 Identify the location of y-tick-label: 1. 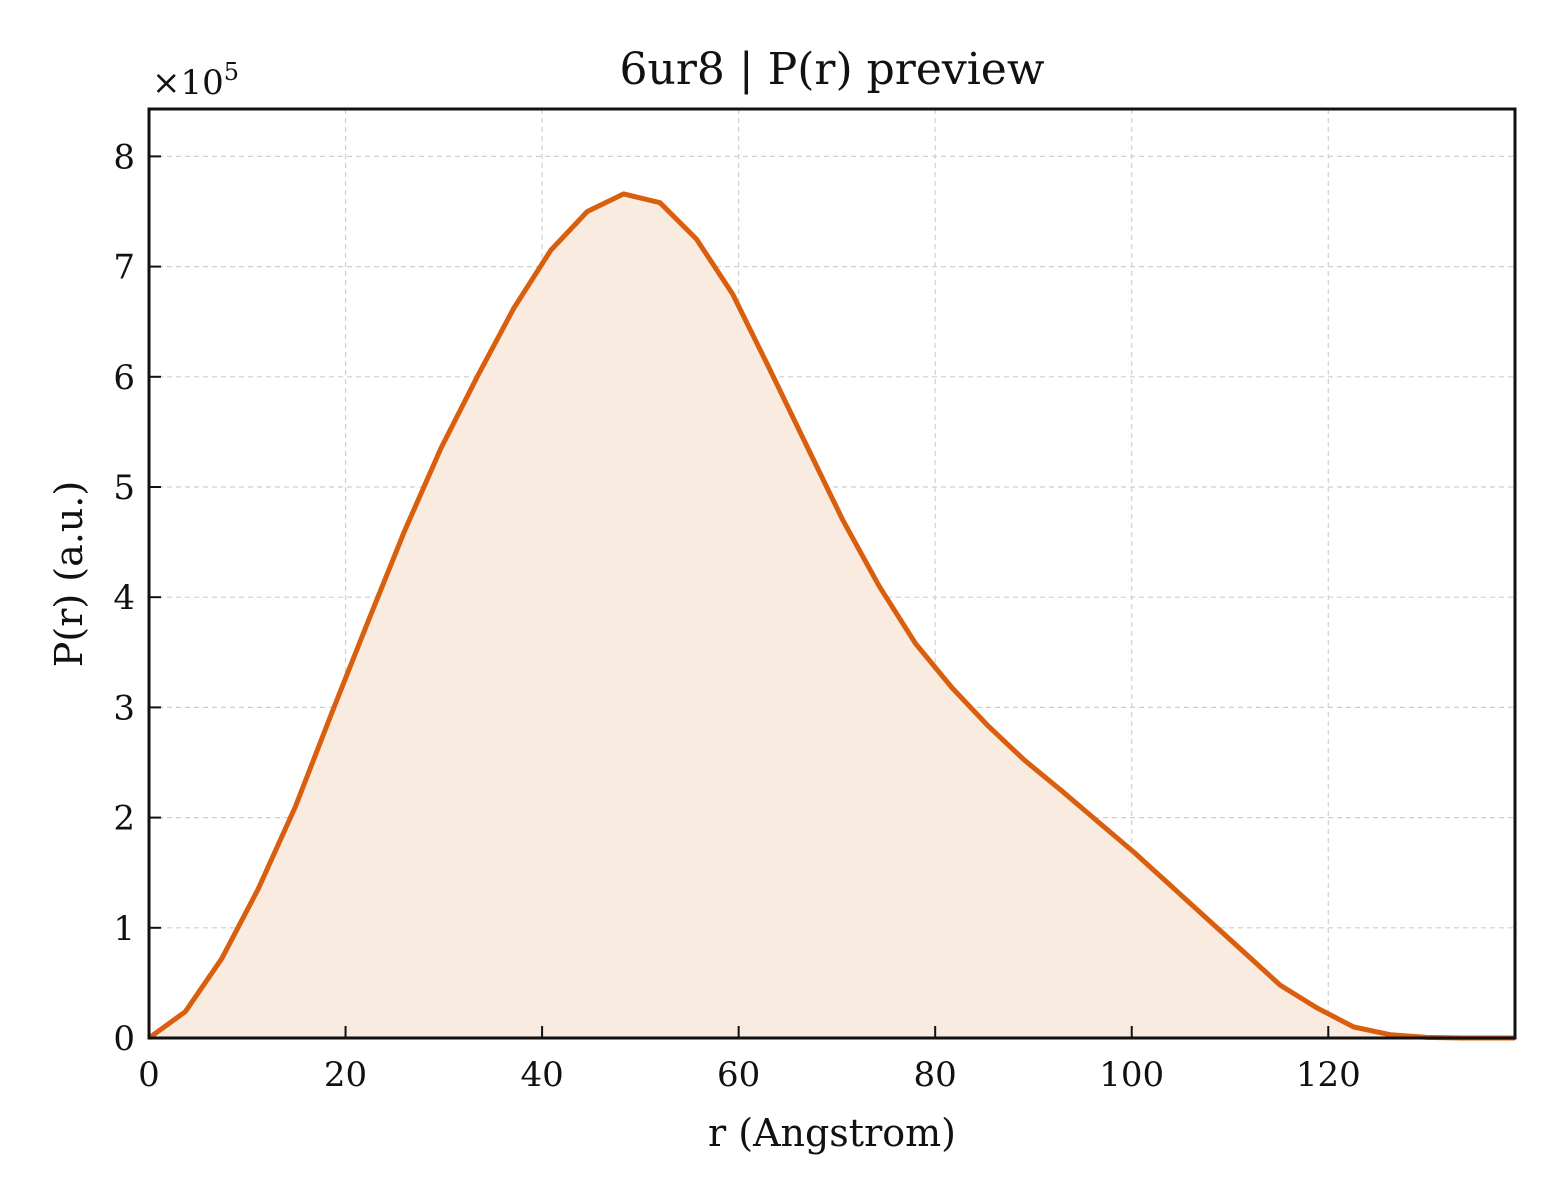
(124, 929).